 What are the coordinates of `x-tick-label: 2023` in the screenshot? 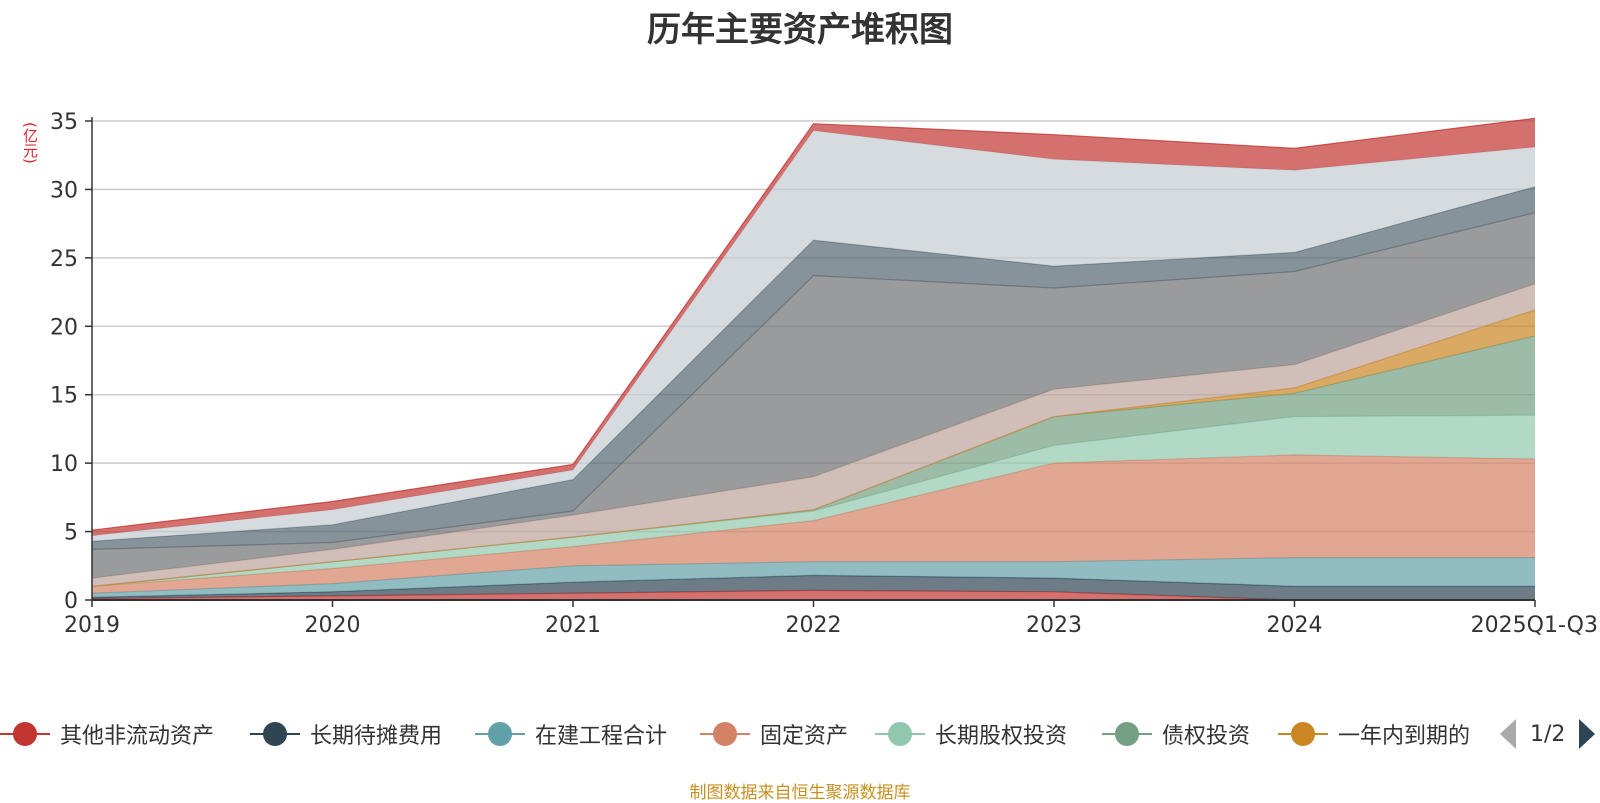 It's located at (1054, 625).